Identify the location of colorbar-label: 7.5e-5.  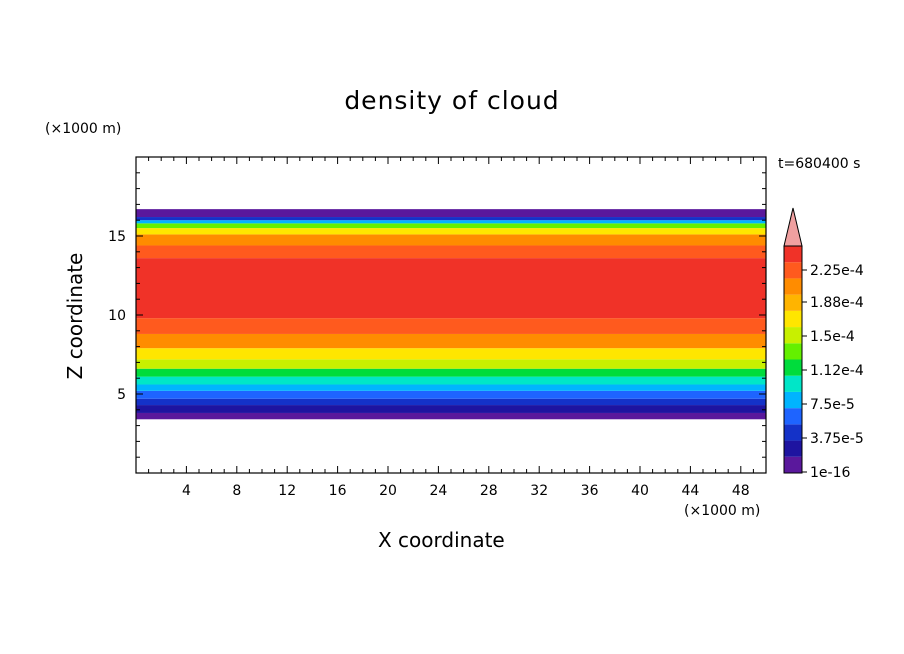
(832, 405).